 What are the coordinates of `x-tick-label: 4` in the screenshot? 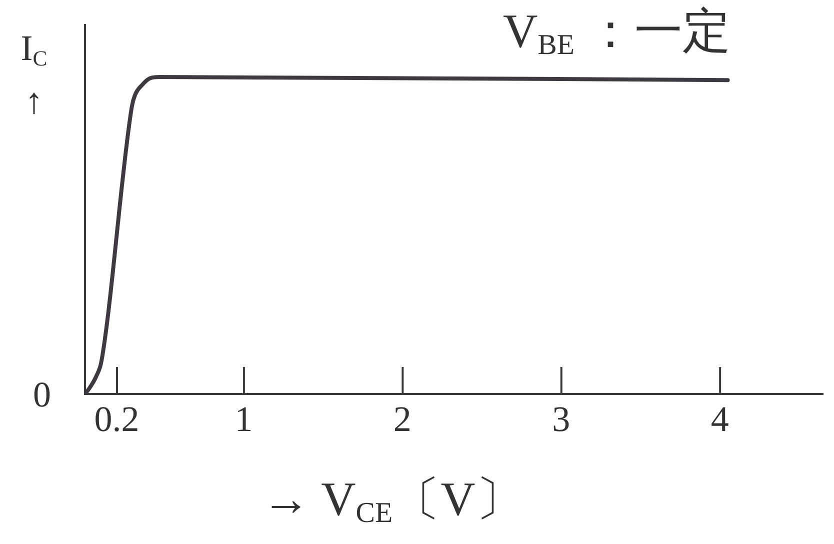 It's located at (719, 419).